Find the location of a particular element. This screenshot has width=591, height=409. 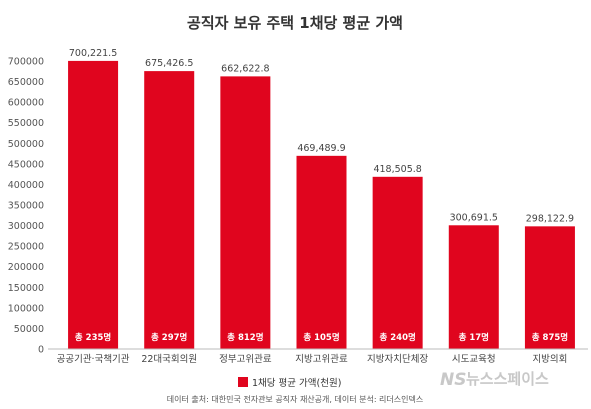

bar-count-label: 총 235명 is located at coordinates (93, 337).